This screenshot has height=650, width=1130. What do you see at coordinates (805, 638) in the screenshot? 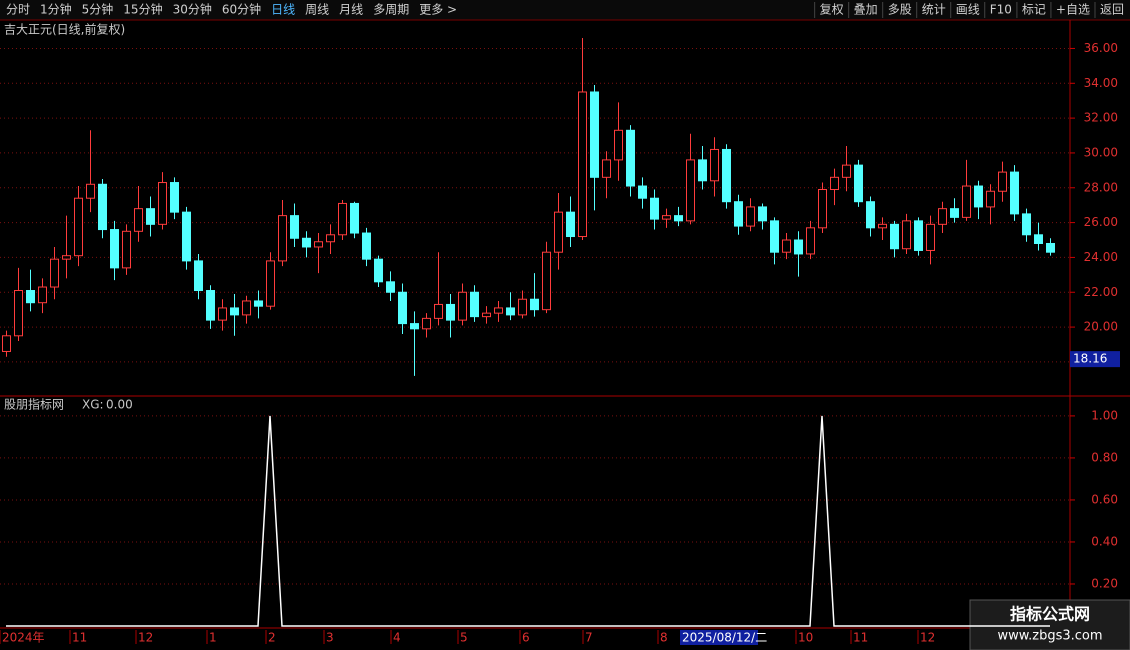
I see `time-label: 10` at bounding box center [805, 638].